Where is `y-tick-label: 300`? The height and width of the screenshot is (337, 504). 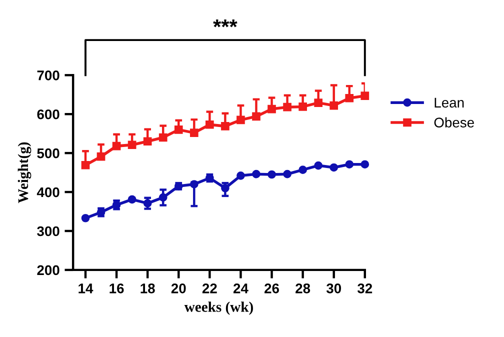 y-tick-label: 300 is located at coordinates (48, 231).